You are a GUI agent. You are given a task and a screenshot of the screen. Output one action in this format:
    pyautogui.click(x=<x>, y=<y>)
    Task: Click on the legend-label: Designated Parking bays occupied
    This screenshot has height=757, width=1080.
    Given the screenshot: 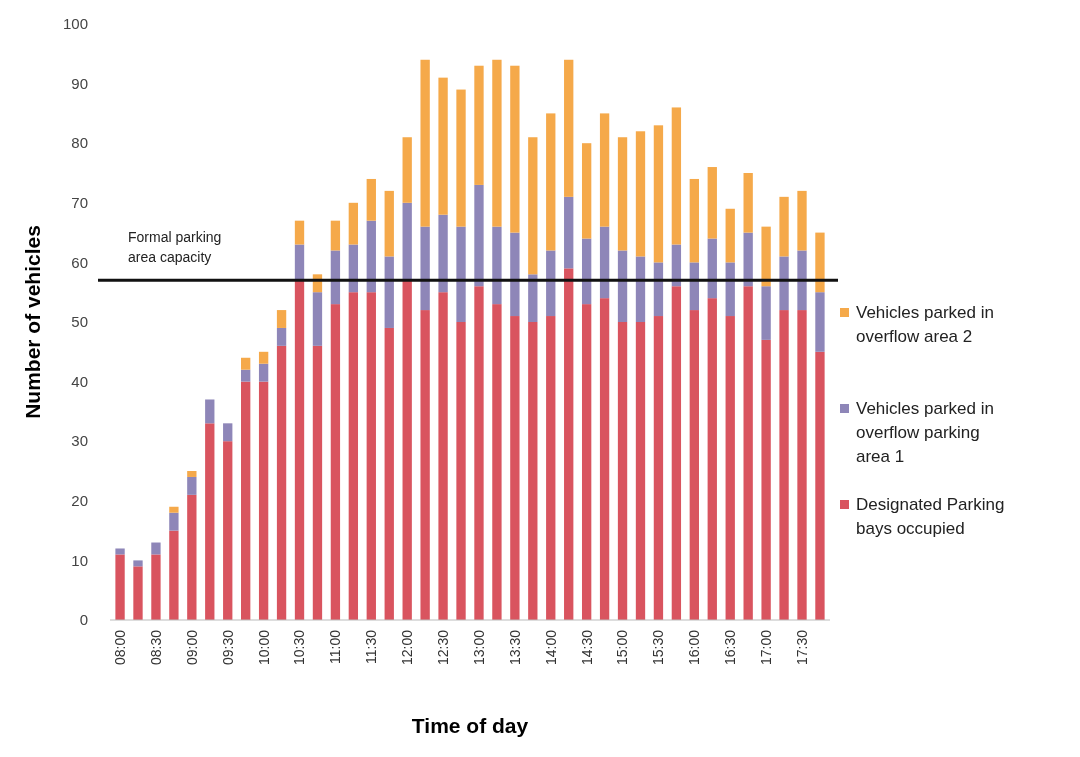 What is the action you would take?
    pyautogui.click(x=930, y=516)
    